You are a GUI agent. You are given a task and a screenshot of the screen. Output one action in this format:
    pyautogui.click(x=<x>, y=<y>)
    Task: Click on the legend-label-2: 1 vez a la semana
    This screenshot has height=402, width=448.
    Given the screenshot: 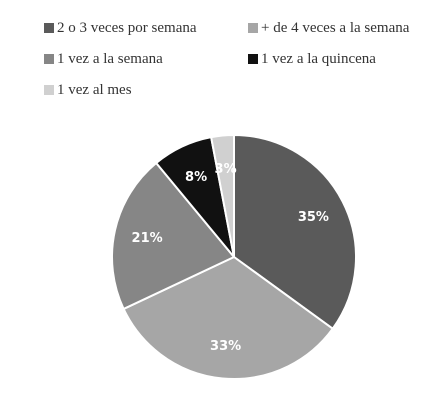 What is the action you would take?
    pyautogui.click(x=110, y=59)
    